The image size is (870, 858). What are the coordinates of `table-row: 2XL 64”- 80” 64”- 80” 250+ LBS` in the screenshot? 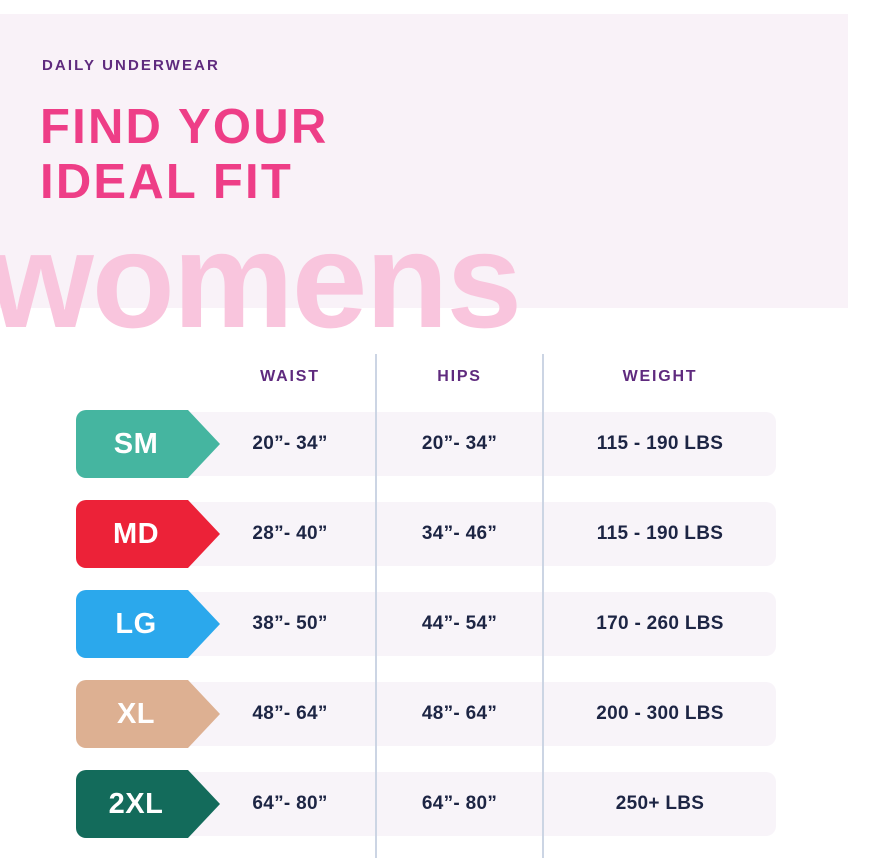 It's located at (435, 814).